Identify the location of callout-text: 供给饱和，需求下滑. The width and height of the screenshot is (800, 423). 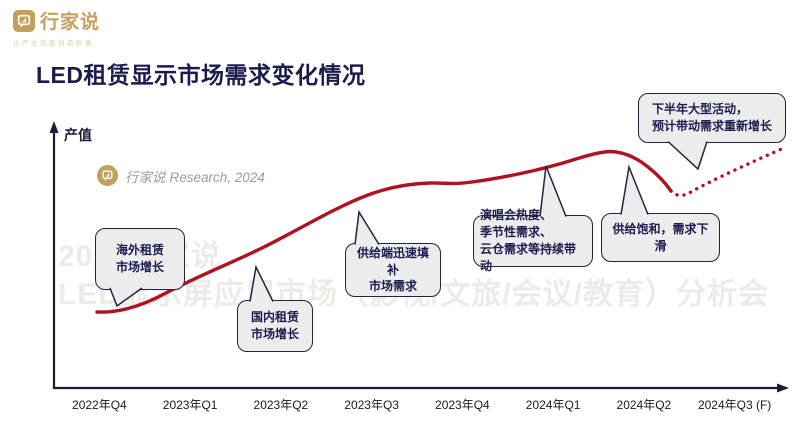
(660, 237).